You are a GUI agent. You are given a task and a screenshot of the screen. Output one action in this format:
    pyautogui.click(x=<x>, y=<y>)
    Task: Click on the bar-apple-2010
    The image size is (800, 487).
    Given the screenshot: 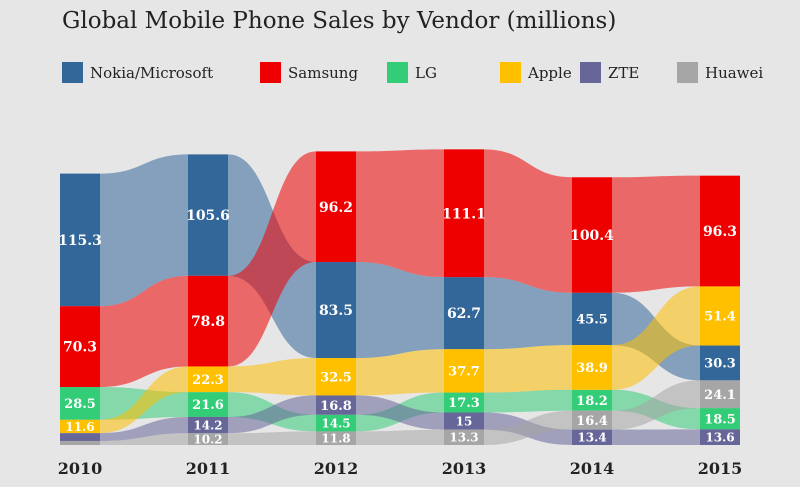 What is the action you would take?
    pyautogui.click(x=80, y=426)
    